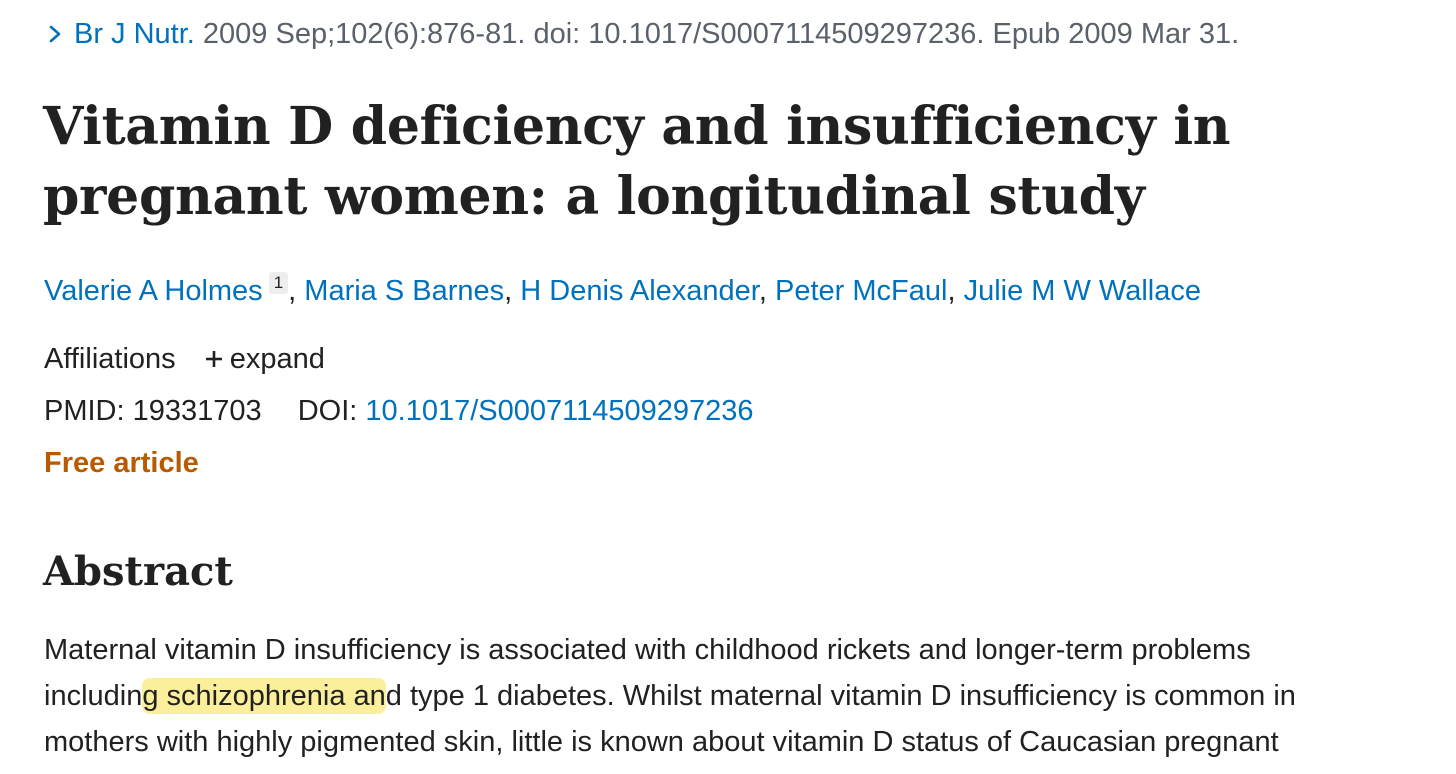 This screenshot has height=774, width=1456. What do you see at coordinates (55, 34) in the screenshot?
I see `chevron-right-icon` at bounding box center [55, 34].